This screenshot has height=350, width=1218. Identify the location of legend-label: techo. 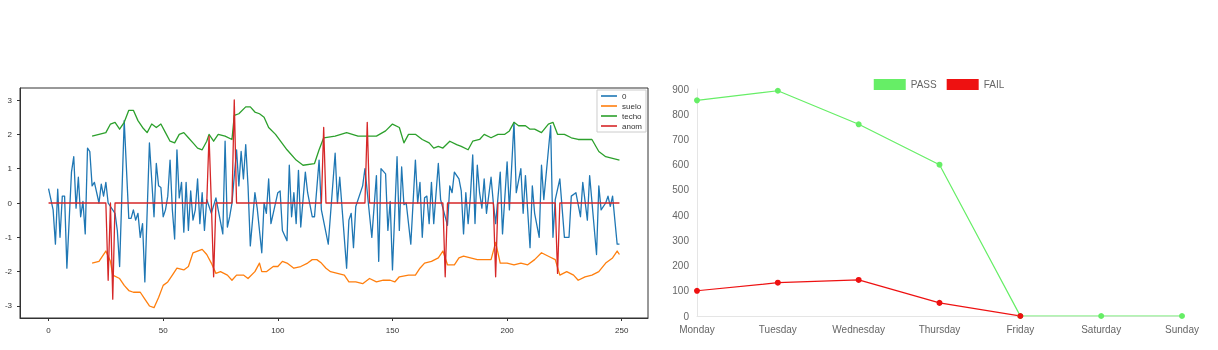
(632, 116).